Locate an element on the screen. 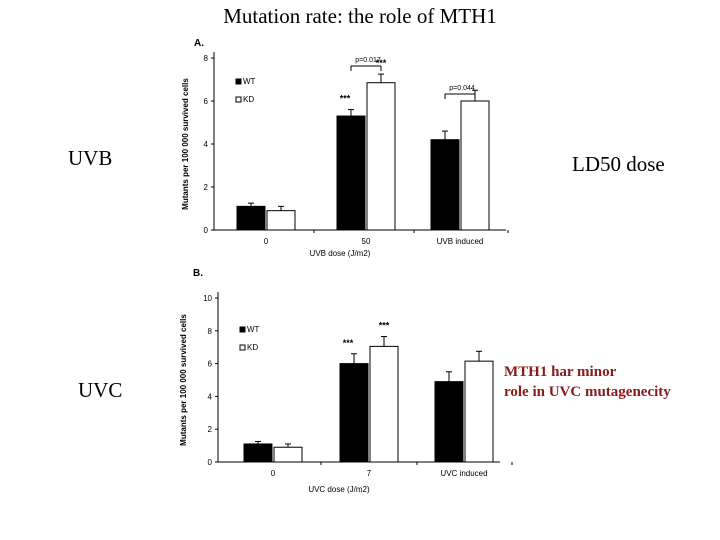 This screenshot has width=720, height=540. x-tick-label: 50 is located at coordinates (366, 241).